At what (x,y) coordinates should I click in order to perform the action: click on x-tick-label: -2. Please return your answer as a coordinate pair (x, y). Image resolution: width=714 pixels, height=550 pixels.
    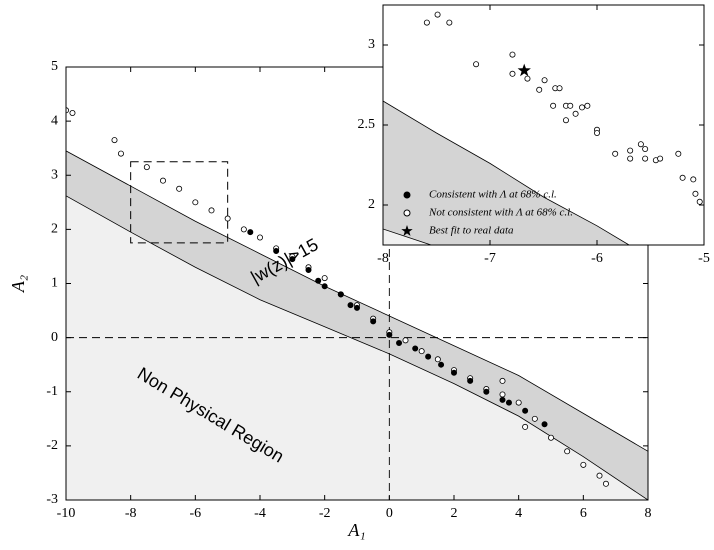
    Looking at the image, I should click on (325, 513).